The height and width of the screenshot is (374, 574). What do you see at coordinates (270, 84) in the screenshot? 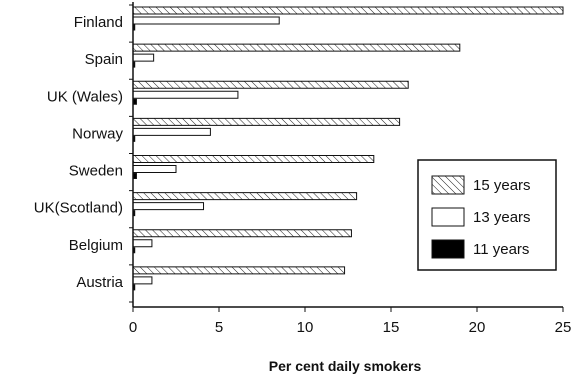
I see `bar-uk-wales--15-years` at bounding box center [270, 84].